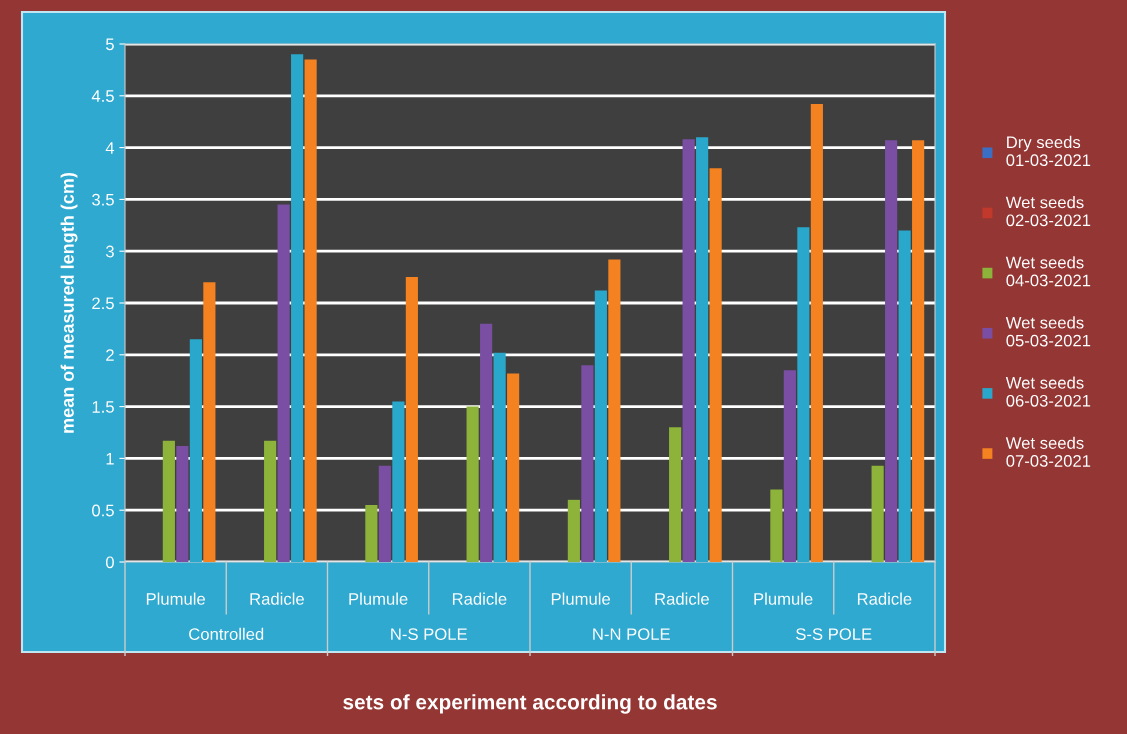 The width and height of the screenshot is (1127, 734). What do you see at coordinates (226, 634) in the screenshot?
I see `text: Controlled` at bounding box center [226, 634].